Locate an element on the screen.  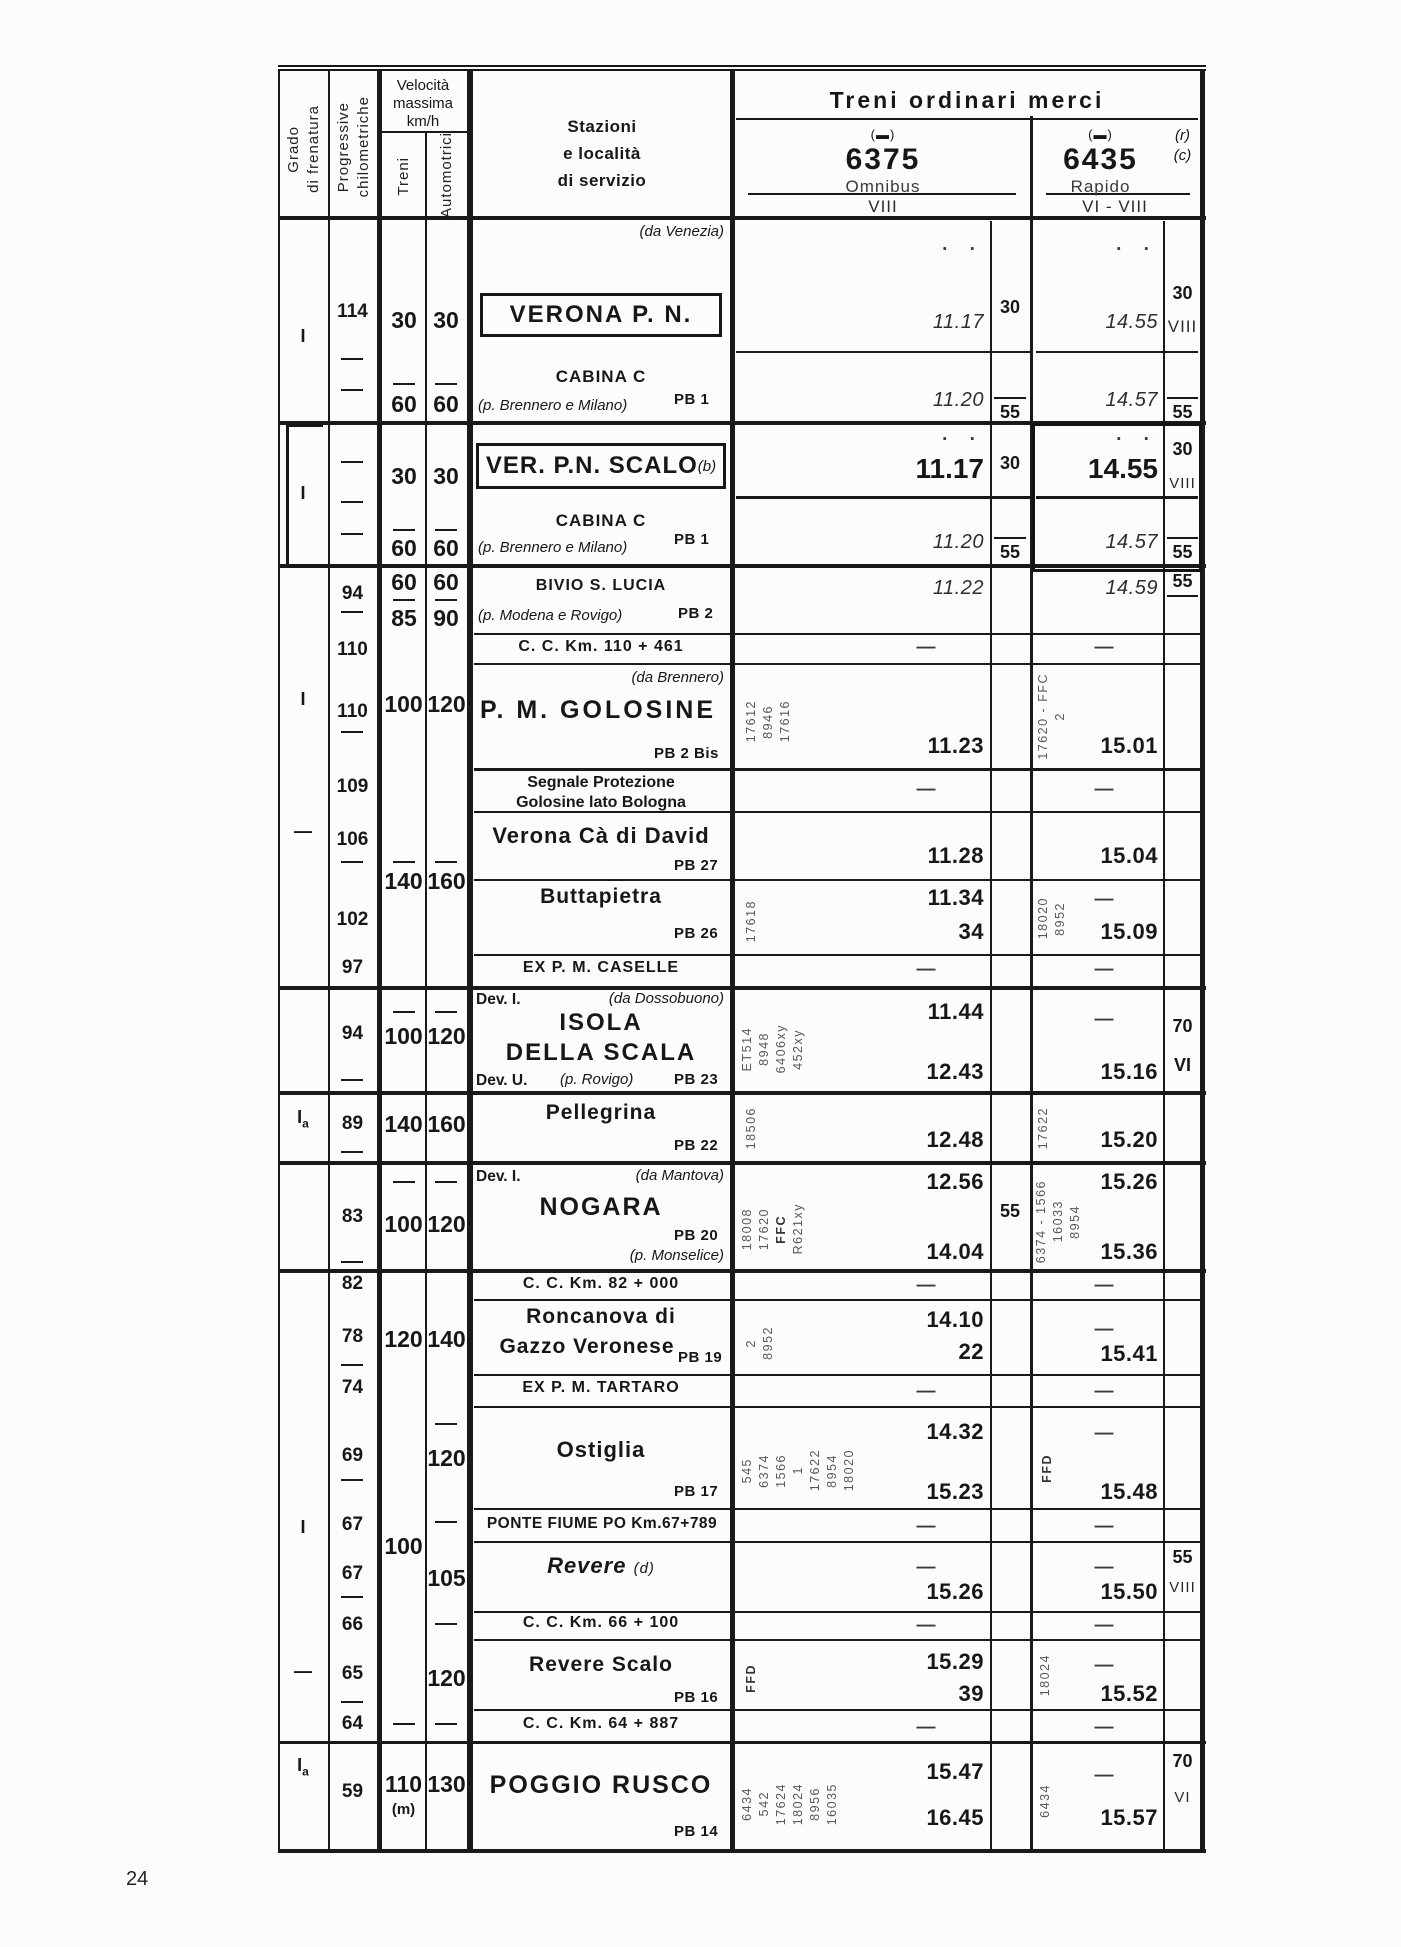
ditto-6375-scalo: · · is located at coordinates (963, 439).